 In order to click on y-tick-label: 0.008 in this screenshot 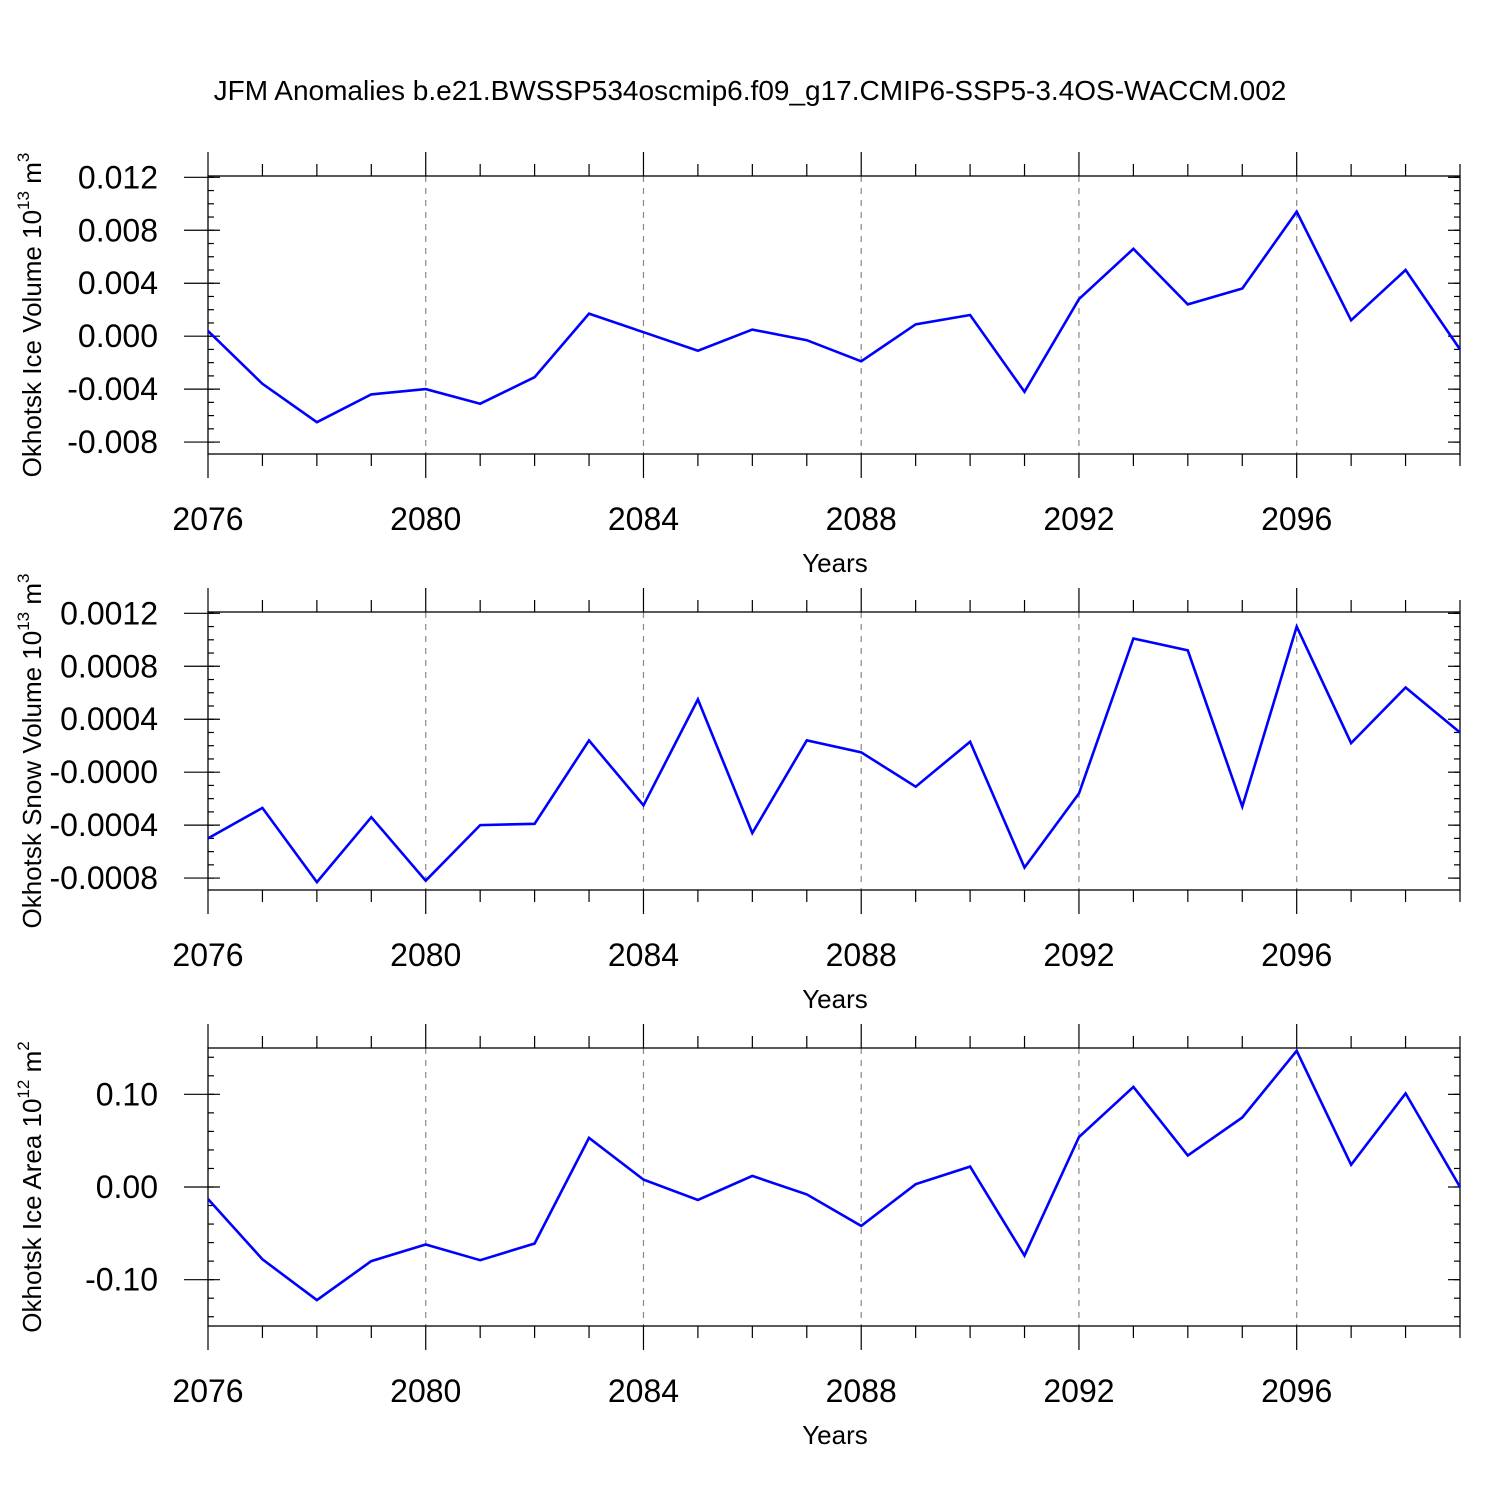, I will do `click(118, 230)`.